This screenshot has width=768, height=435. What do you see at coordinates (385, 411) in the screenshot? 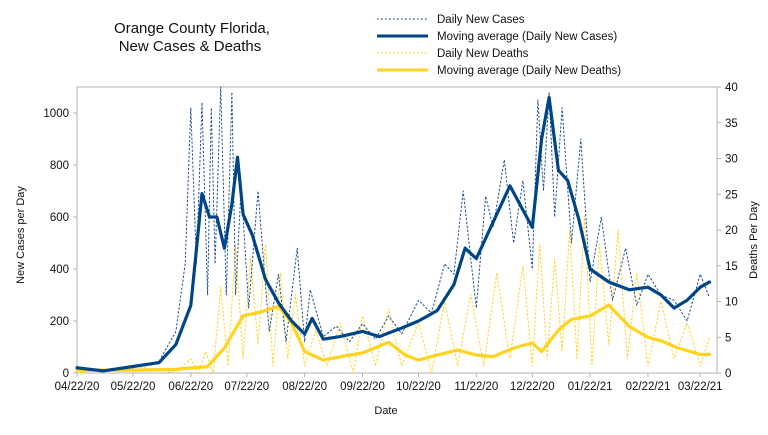
I see `x-axis-title: Date` at bounding box center [385, 411].